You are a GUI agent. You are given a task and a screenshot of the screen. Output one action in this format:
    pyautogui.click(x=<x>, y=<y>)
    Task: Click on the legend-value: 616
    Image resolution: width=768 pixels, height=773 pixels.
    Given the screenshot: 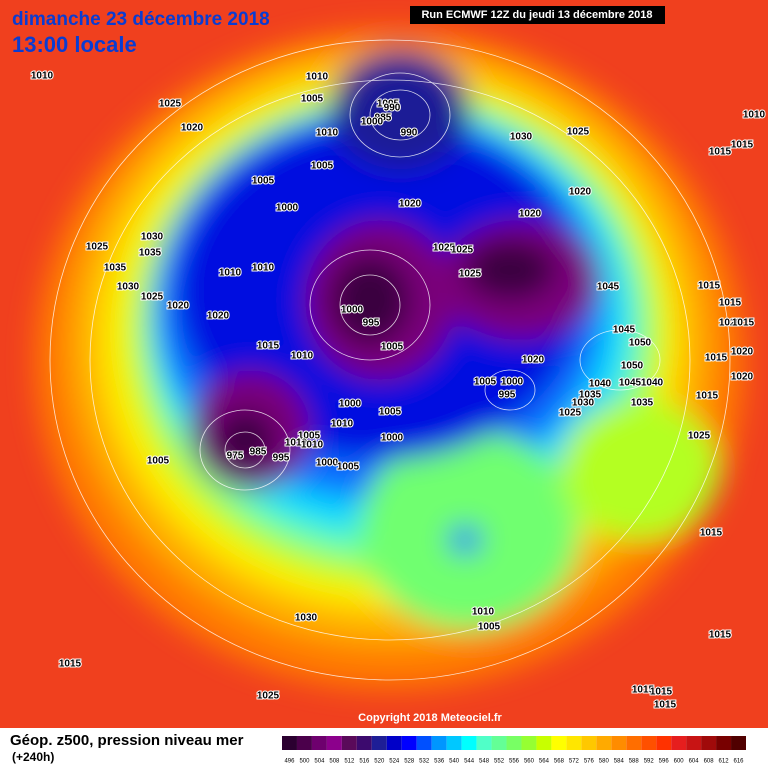 What is the action you would take?
    pyautogui.click(x=739, y=762)
    